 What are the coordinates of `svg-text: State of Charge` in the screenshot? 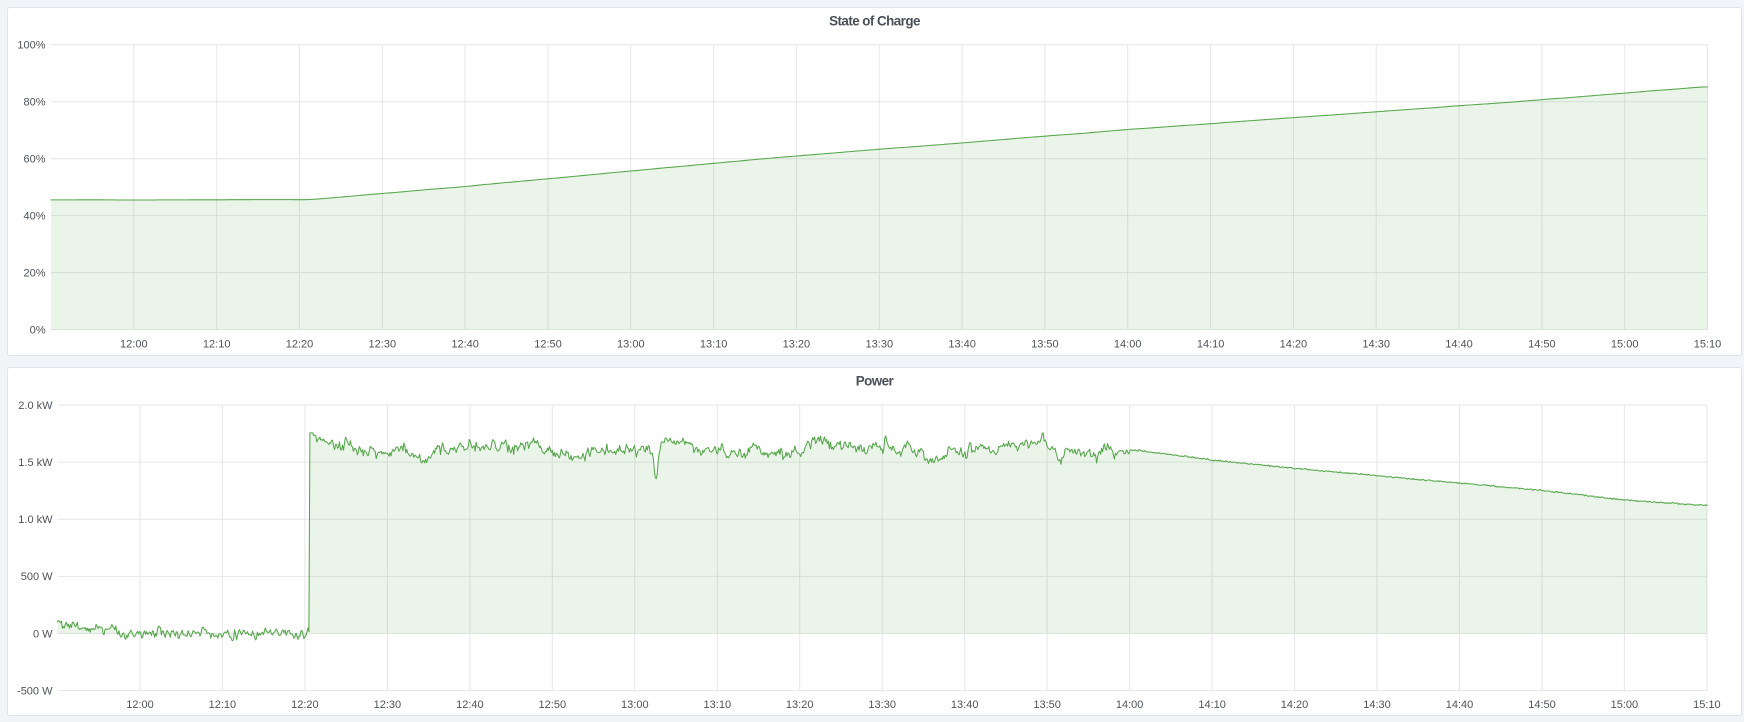 It's located at (874, 21).